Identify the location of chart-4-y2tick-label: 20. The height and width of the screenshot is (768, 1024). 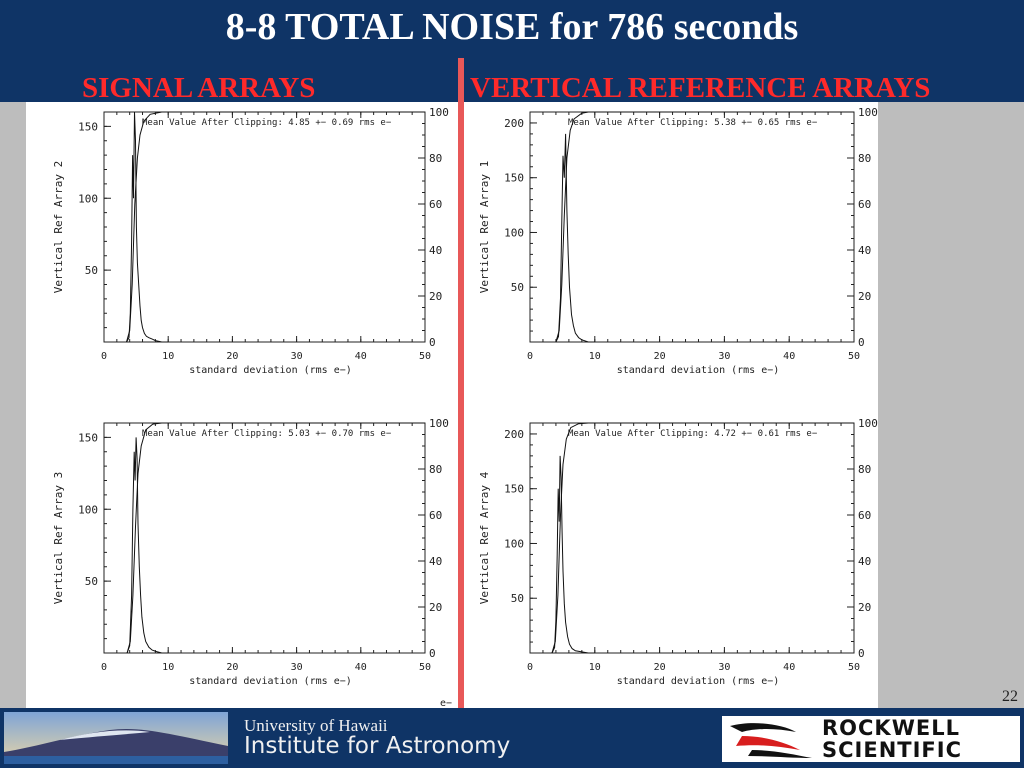
(864, 607).